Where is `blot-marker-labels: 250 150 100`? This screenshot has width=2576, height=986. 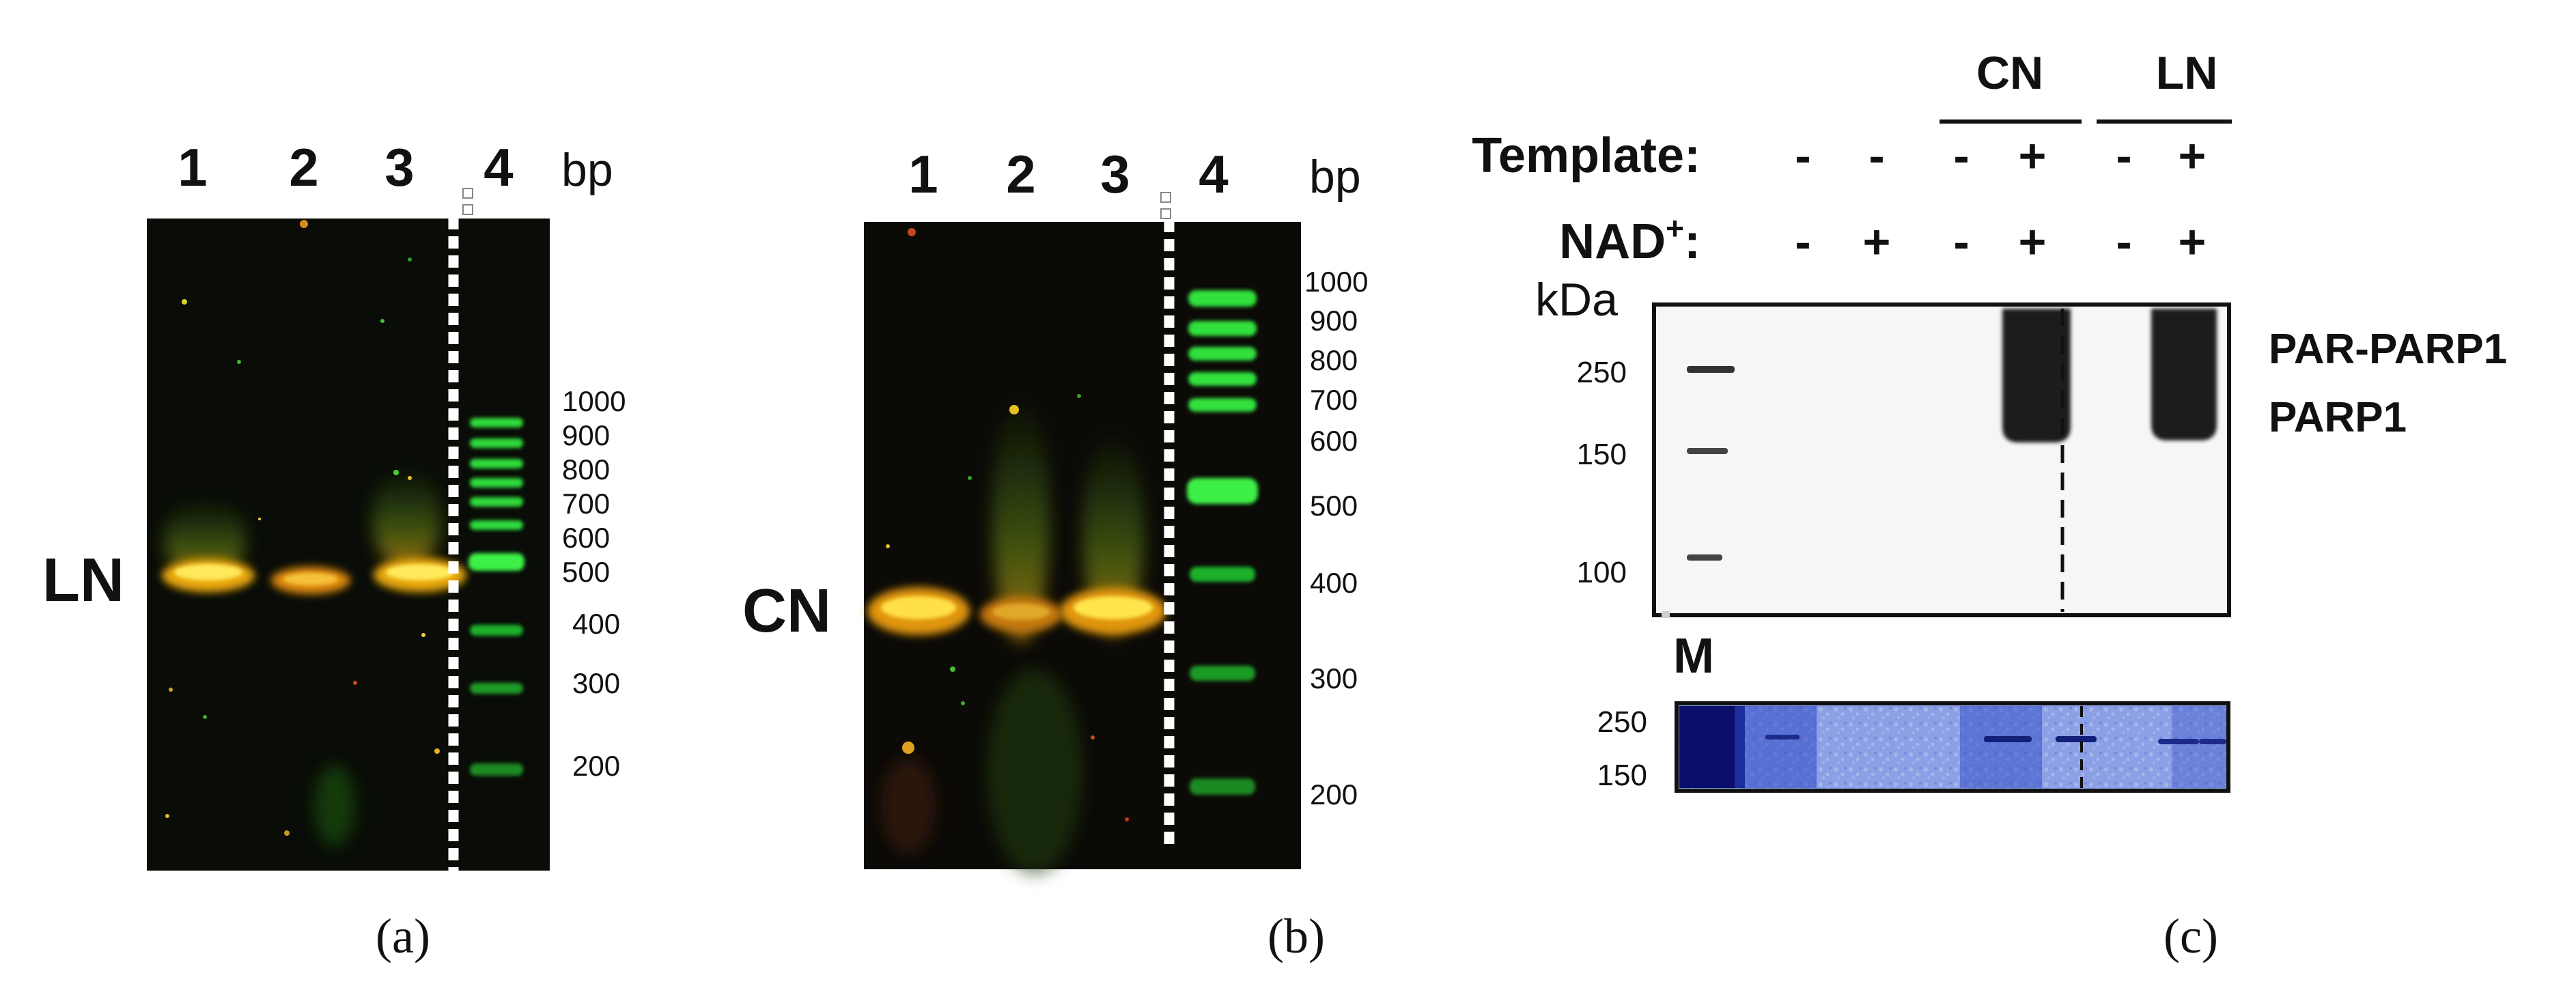
blot-marker-labels: 250 150 100 is located at coordinates (1602, 472).